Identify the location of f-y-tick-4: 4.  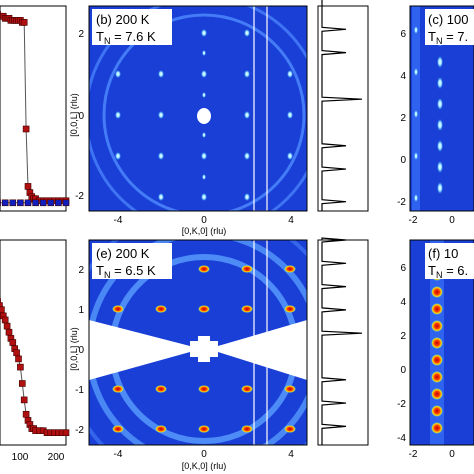
(403, 302).